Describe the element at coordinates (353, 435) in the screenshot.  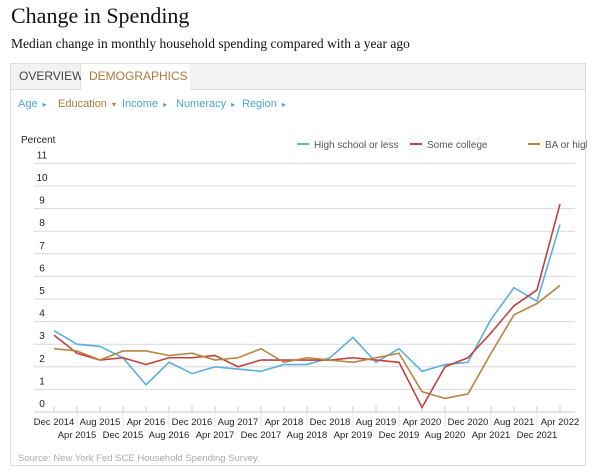
I see `x-tick-label: Apr 2019` at that location.